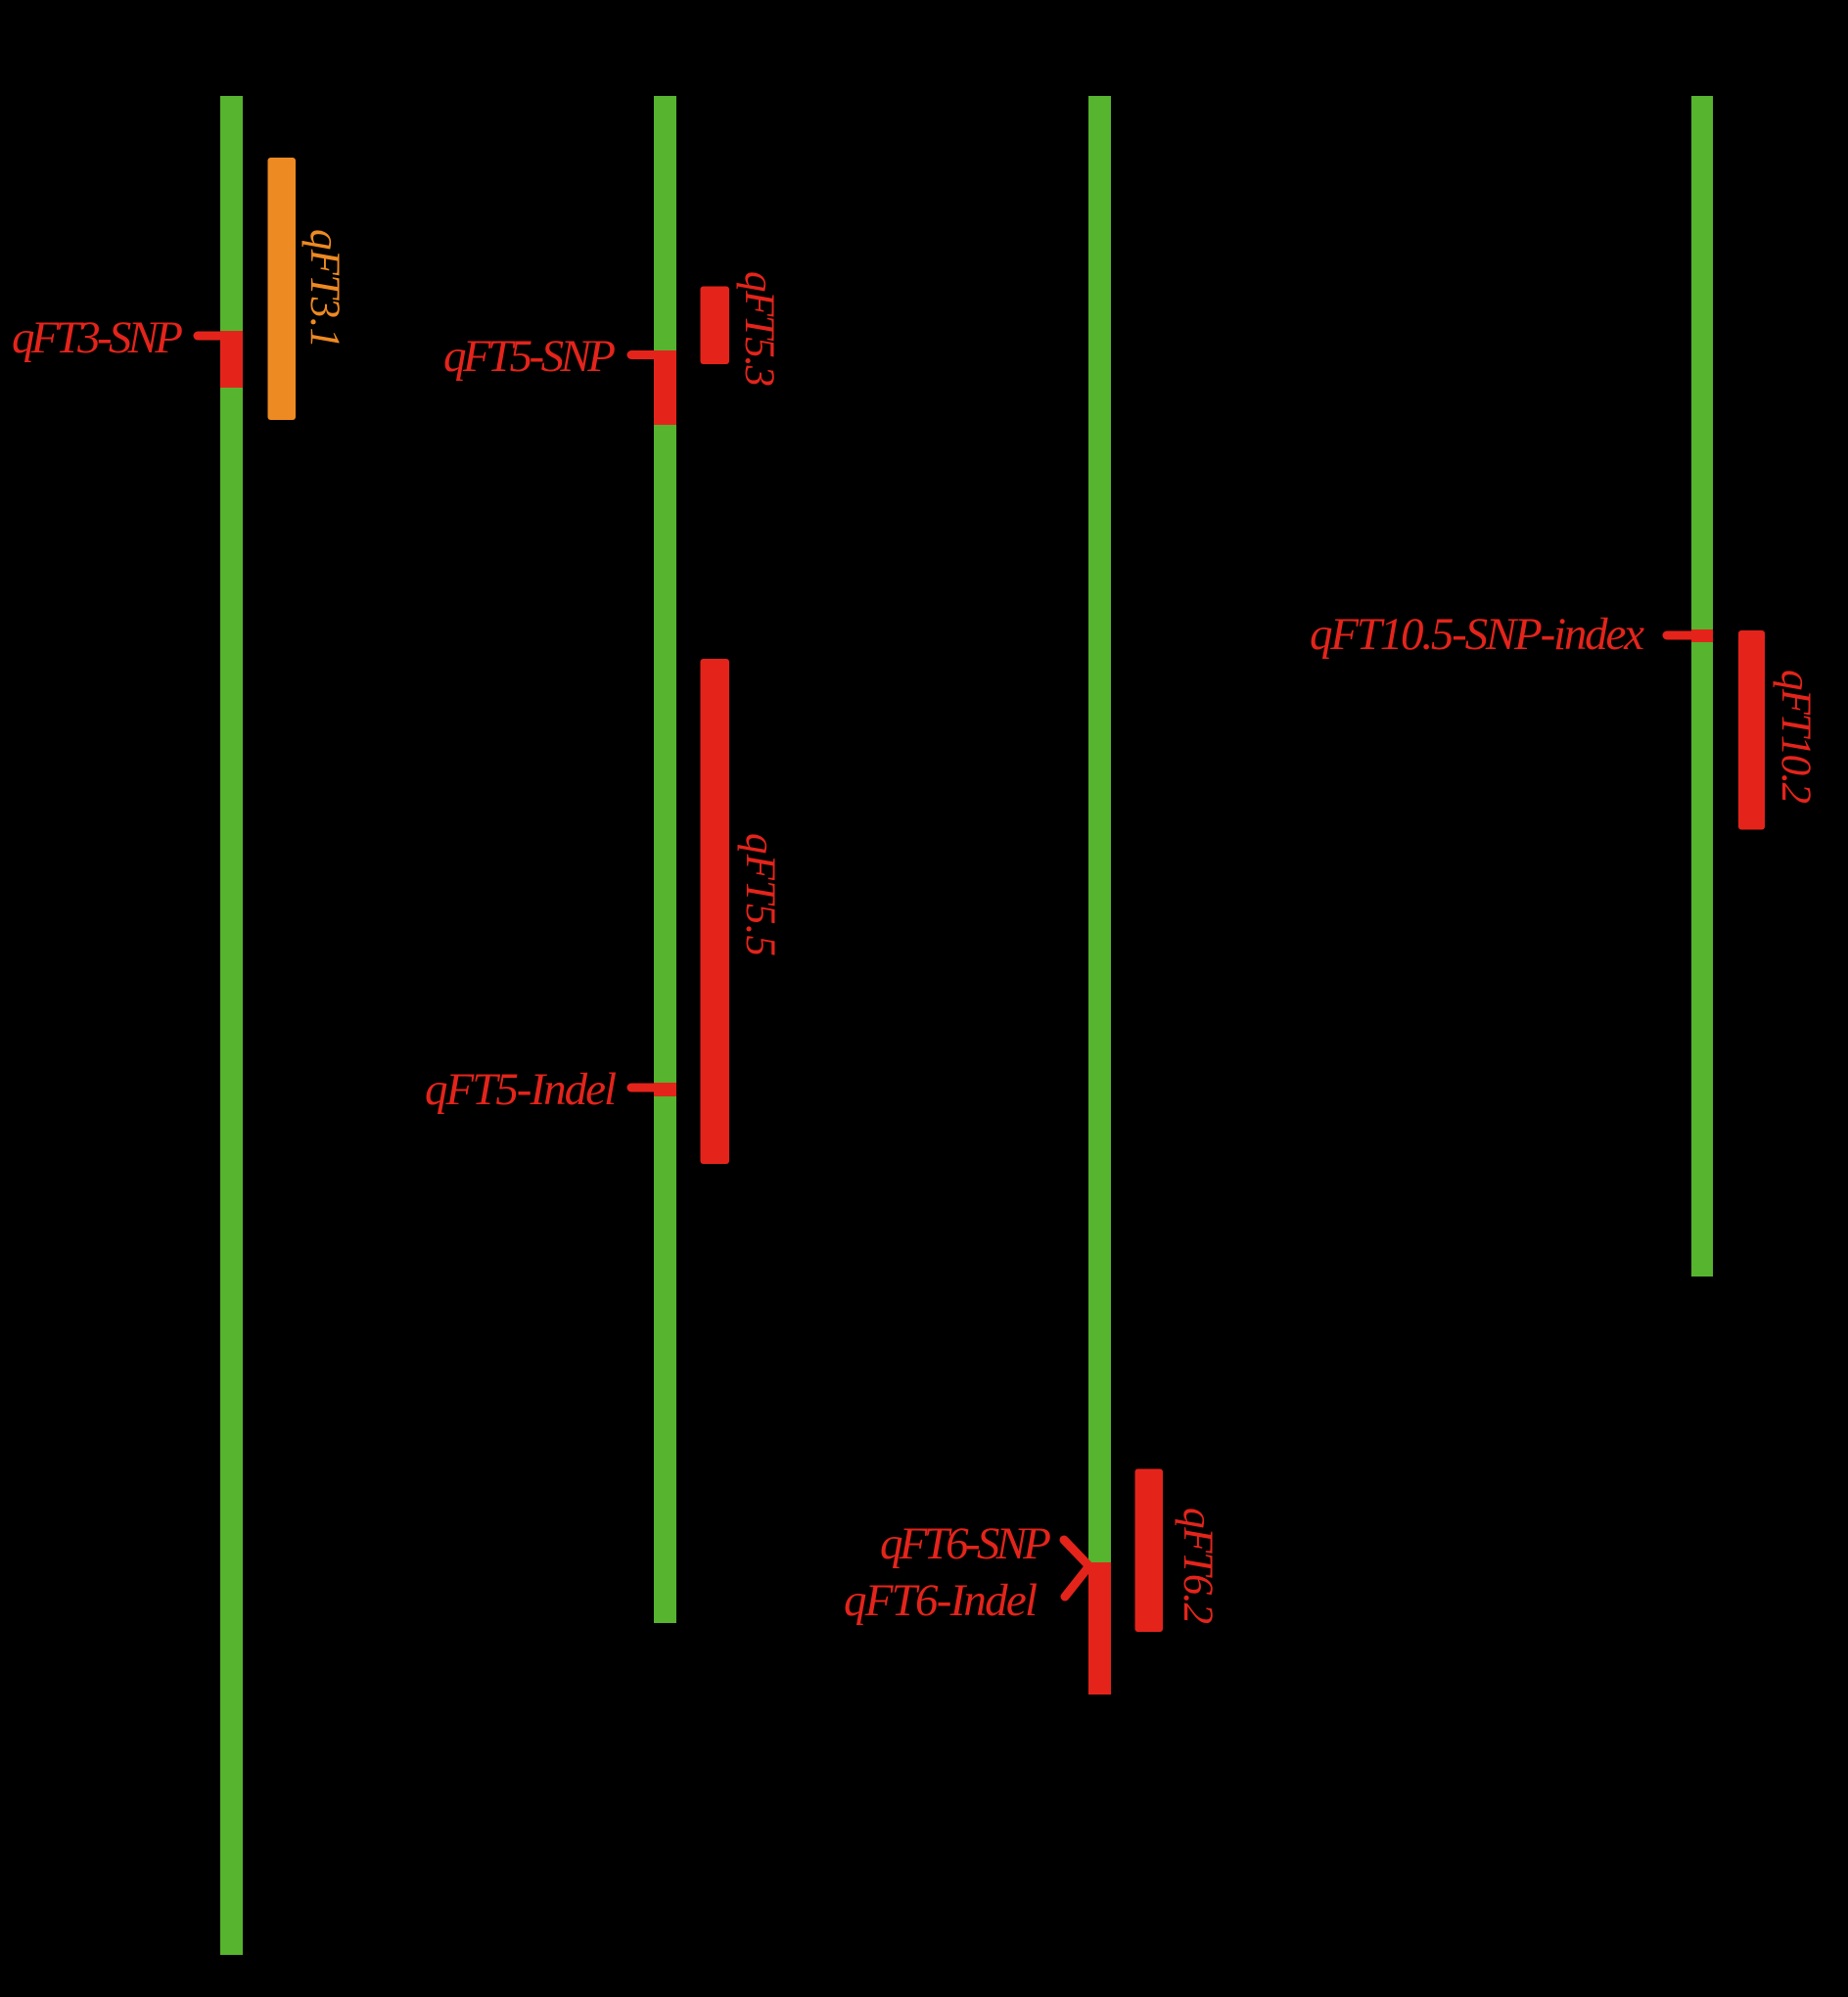 The width and height of the screenshot is (1848, 1997). I want to click on svg-text: qFT5.3, so click(759, 329).